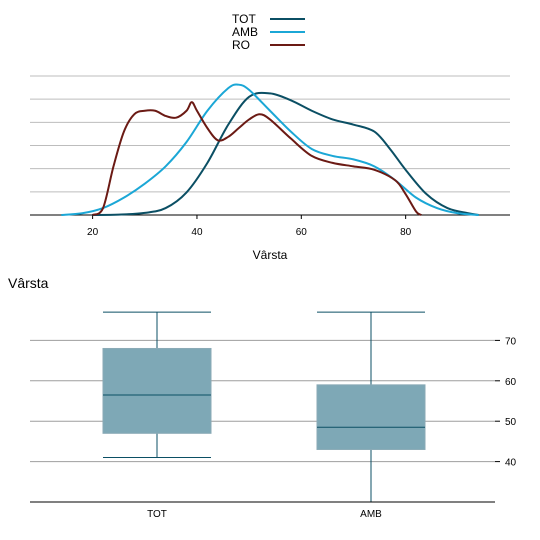  I want to click on boxplot-tot: TOT, so click(157, 415).